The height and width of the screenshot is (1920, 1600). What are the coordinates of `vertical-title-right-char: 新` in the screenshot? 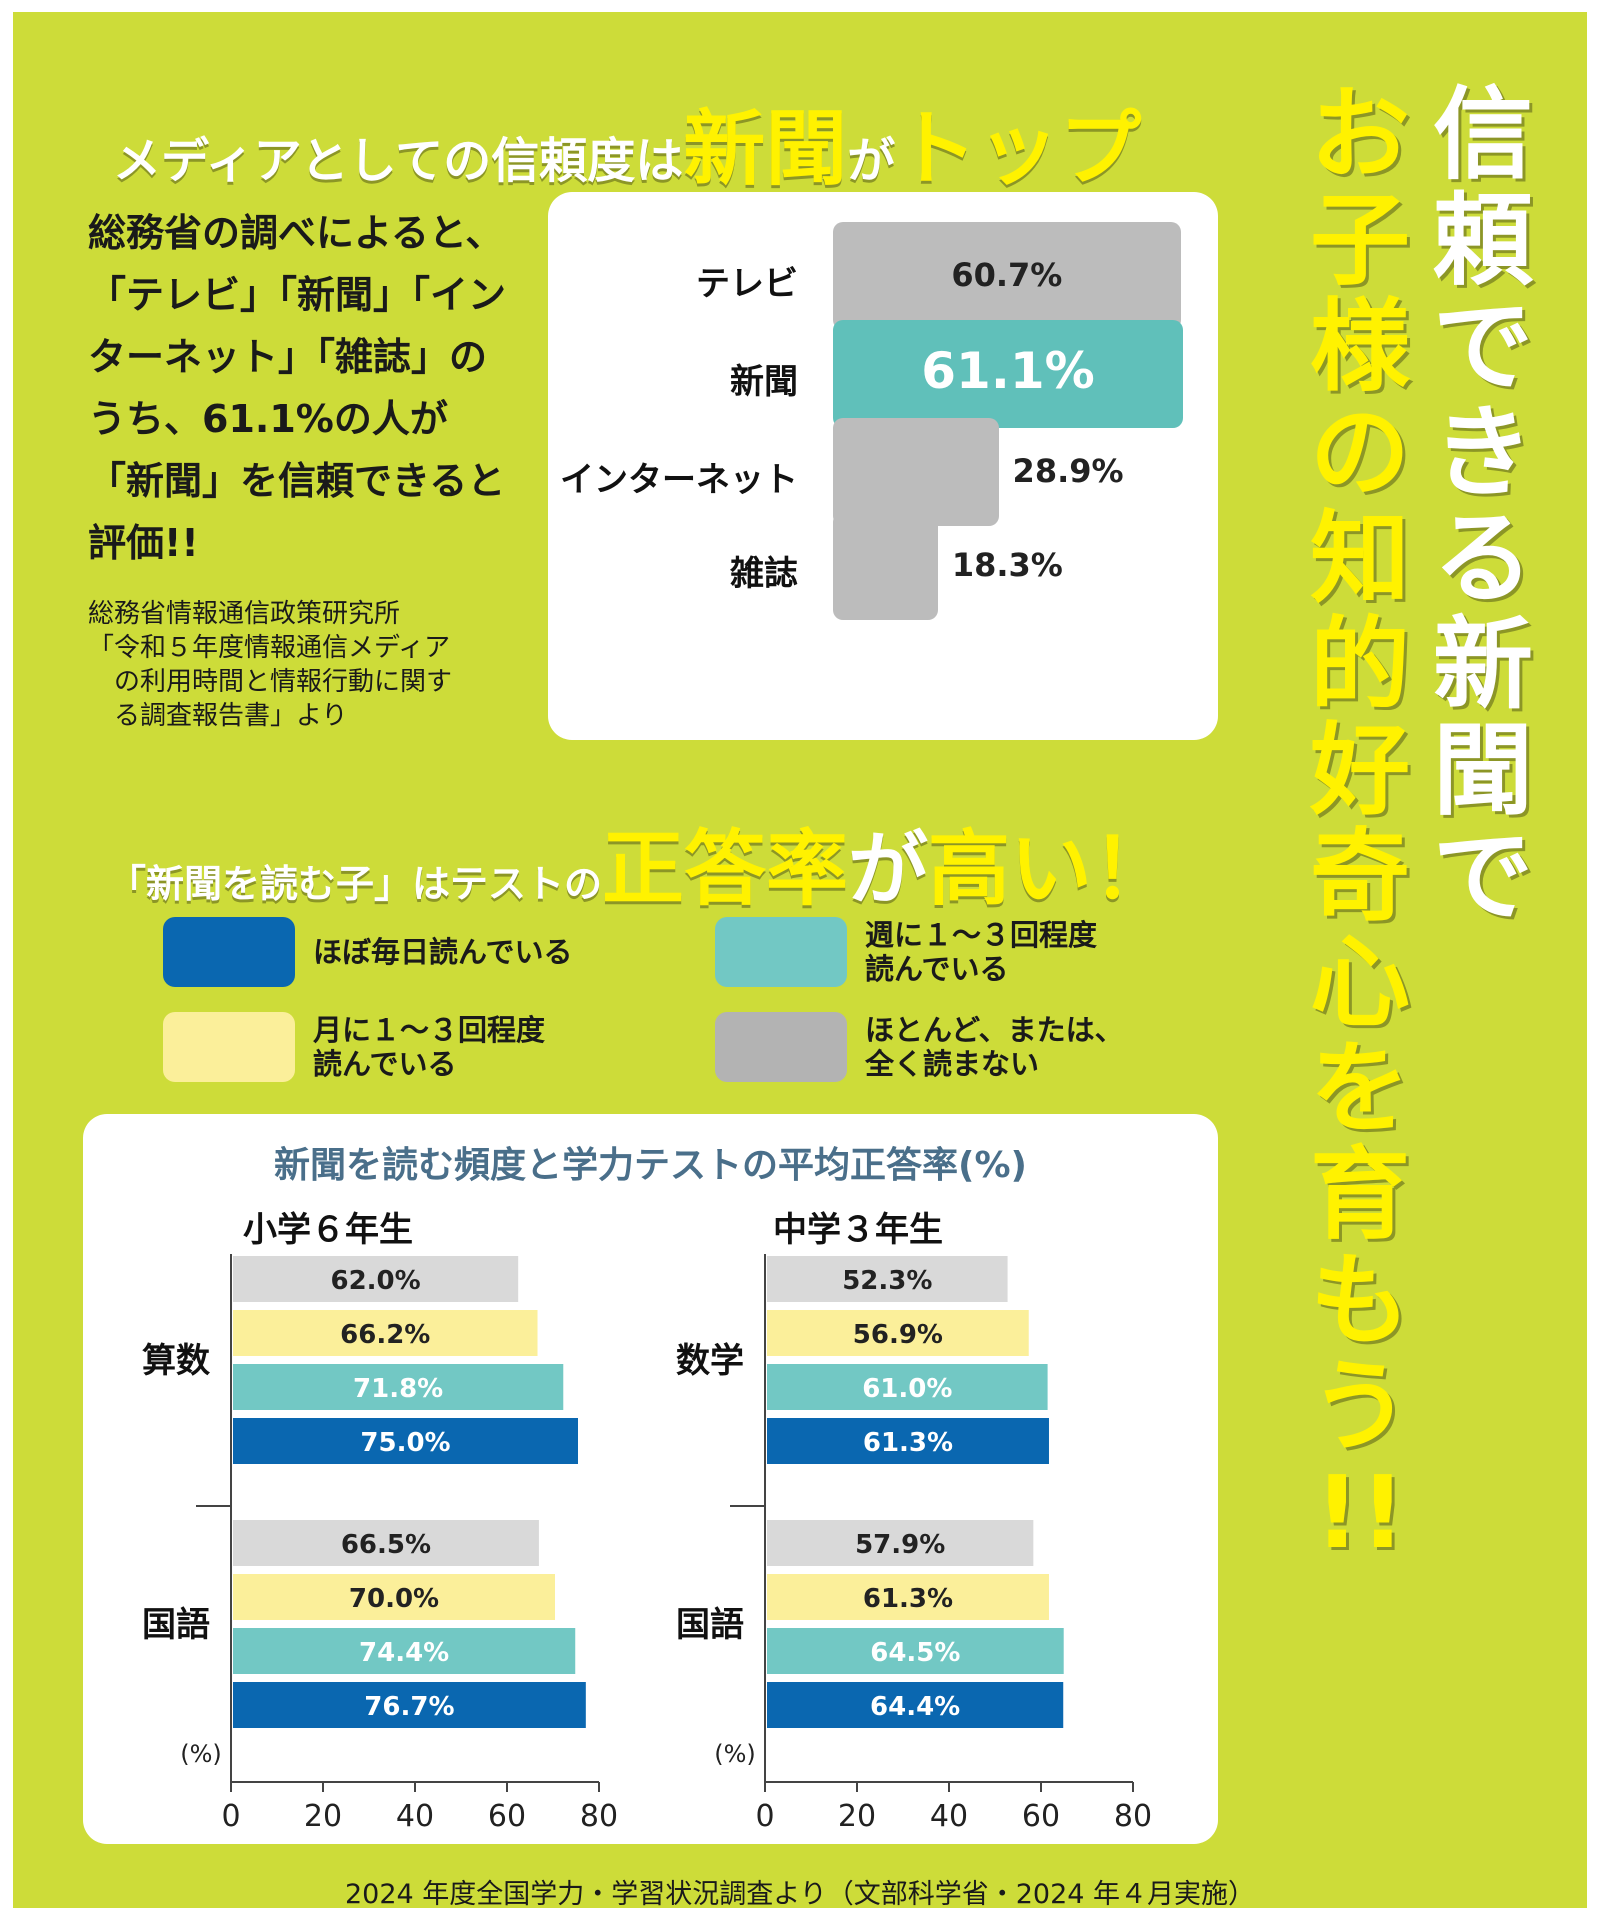 It's located at (1483, 664).